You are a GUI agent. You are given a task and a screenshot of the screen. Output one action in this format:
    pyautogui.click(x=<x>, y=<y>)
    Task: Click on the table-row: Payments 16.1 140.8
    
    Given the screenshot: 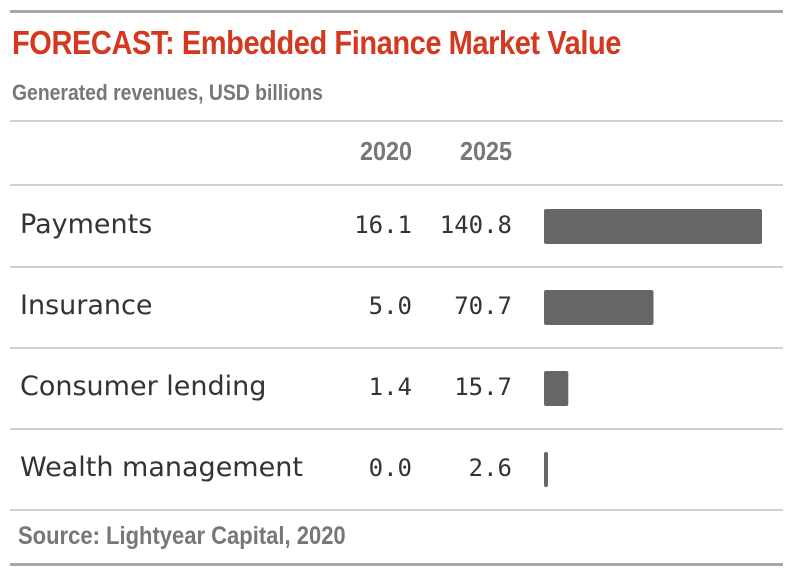 What is the action you would take?
    pyautogui.click(x=396, y=227)
    